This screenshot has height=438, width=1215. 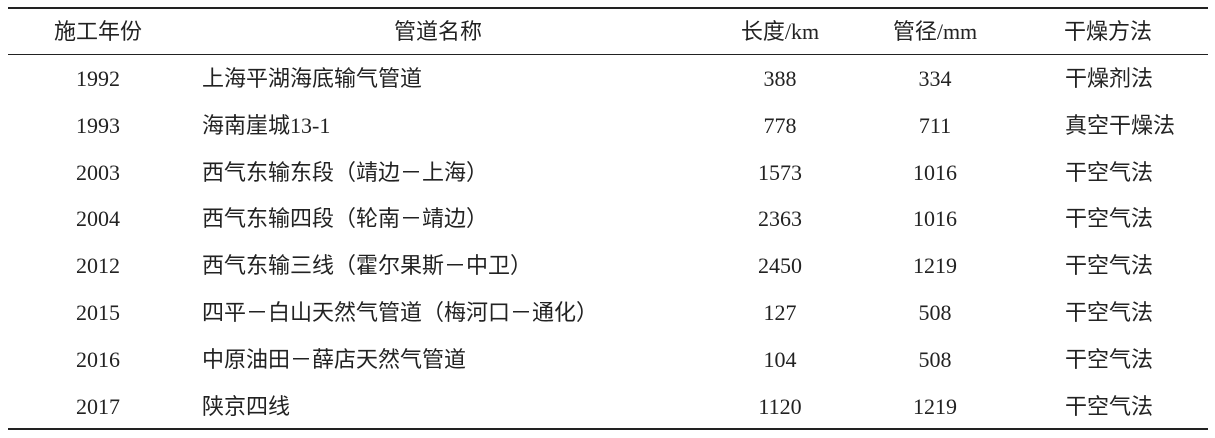 I want to click on cell-year: 2004, so click(x=98, y=219).